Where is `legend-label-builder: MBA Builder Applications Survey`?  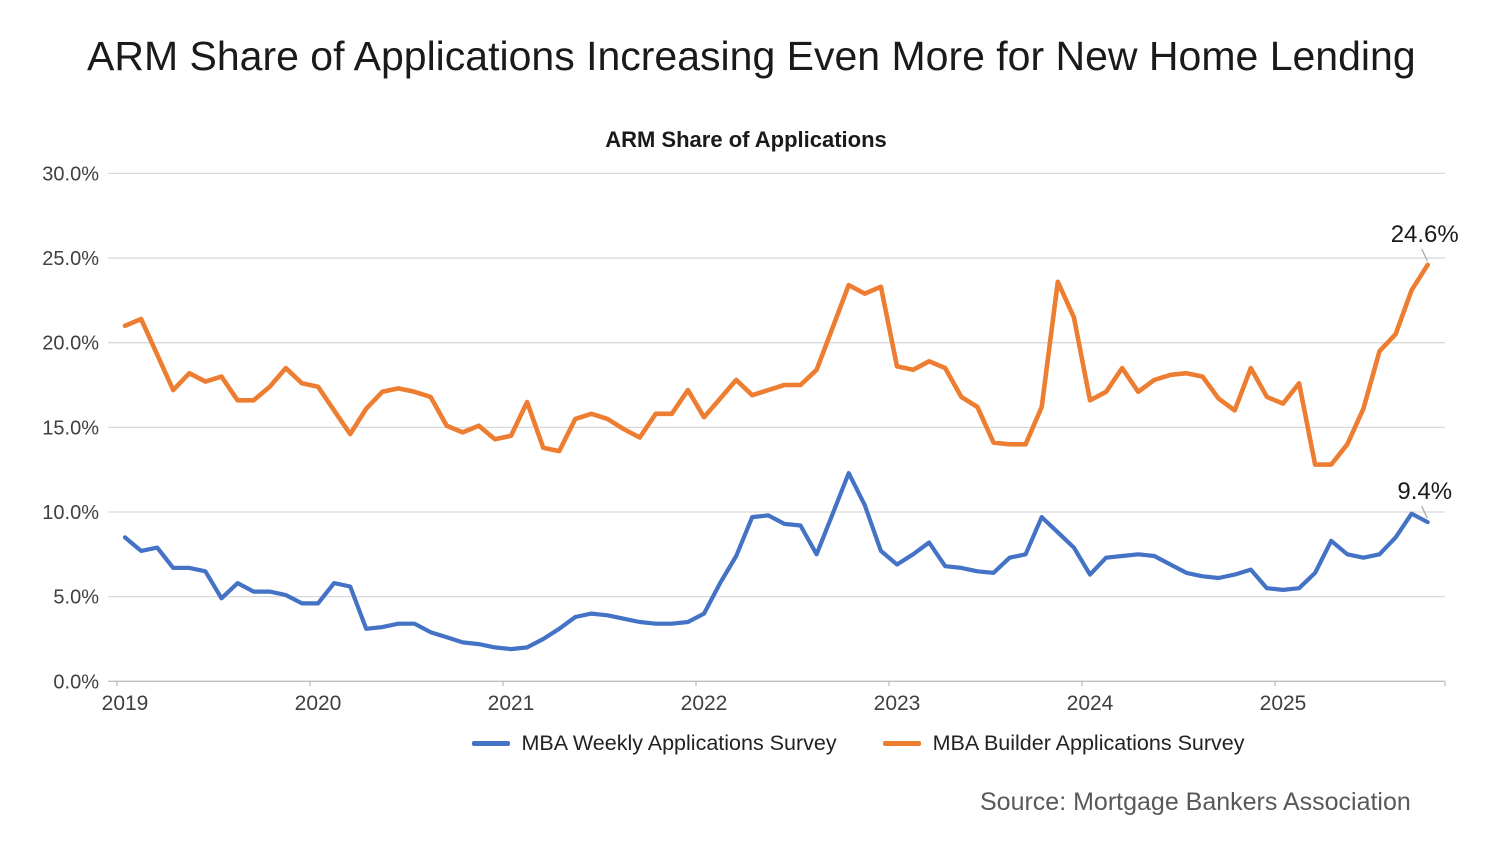 legend-label-builder: MBA Builder Applications Survey is located at coordinates (1088, 743).